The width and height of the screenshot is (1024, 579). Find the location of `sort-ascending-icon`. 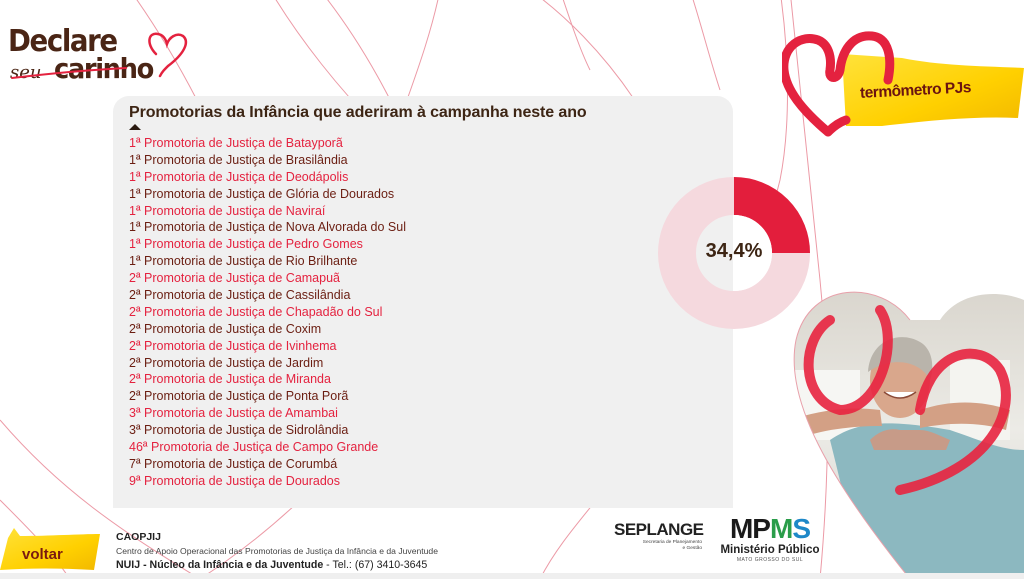

sort-ascending-icon is located at coordinates (135, 127).